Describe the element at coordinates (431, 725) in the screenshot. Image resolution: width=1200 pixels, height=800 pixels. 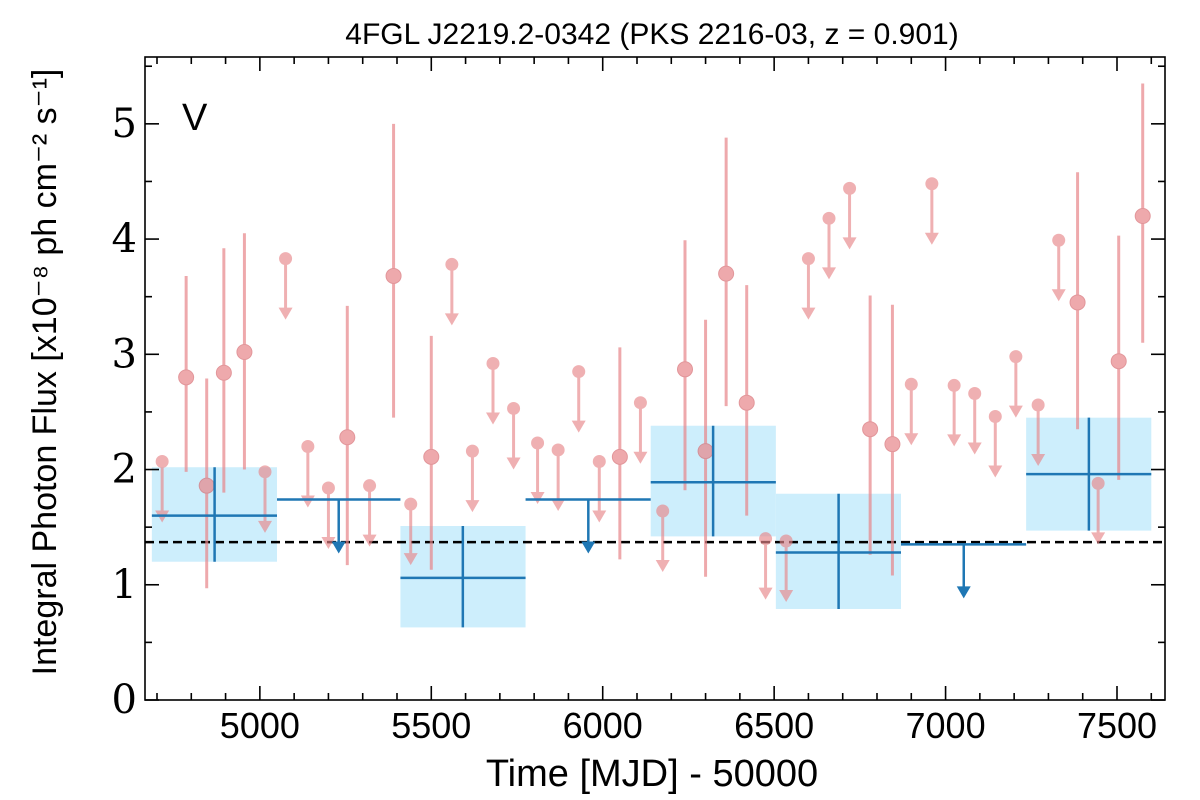
I see `x-tick-label: 5500` at that location.